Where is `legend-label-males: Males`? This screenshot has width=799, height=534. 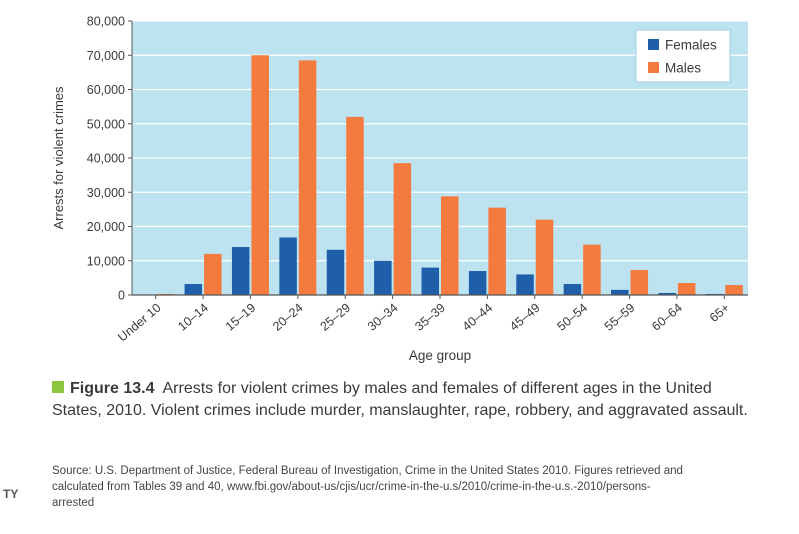 legend-label-males: Males is located at coordinates (683, 68).